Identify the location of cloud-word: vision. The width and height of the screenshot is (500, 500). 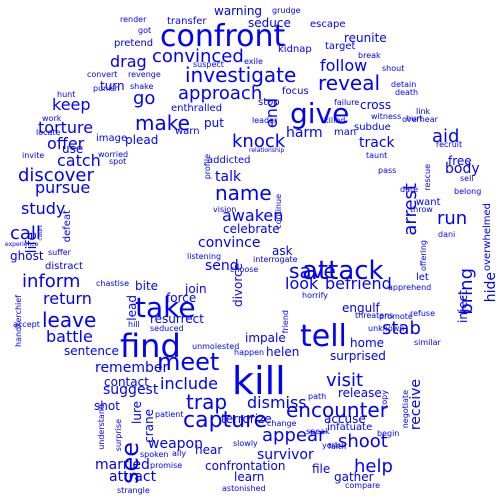
(225, 209).